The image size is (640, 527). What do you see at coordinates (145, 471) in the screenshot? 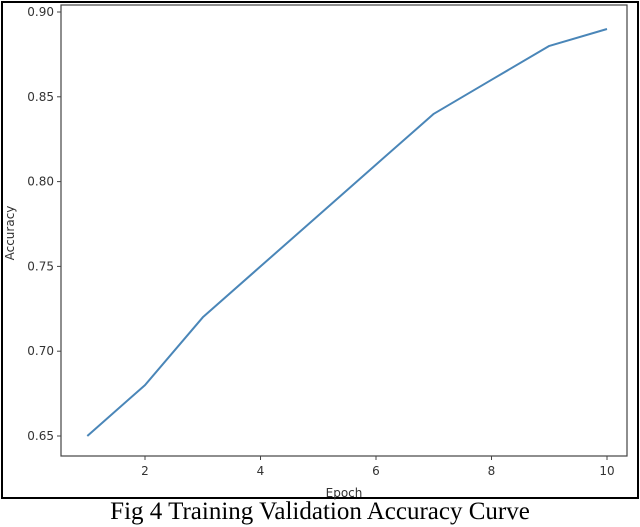
I see `x-tick-label: 2` at bounding box center [145, 471].